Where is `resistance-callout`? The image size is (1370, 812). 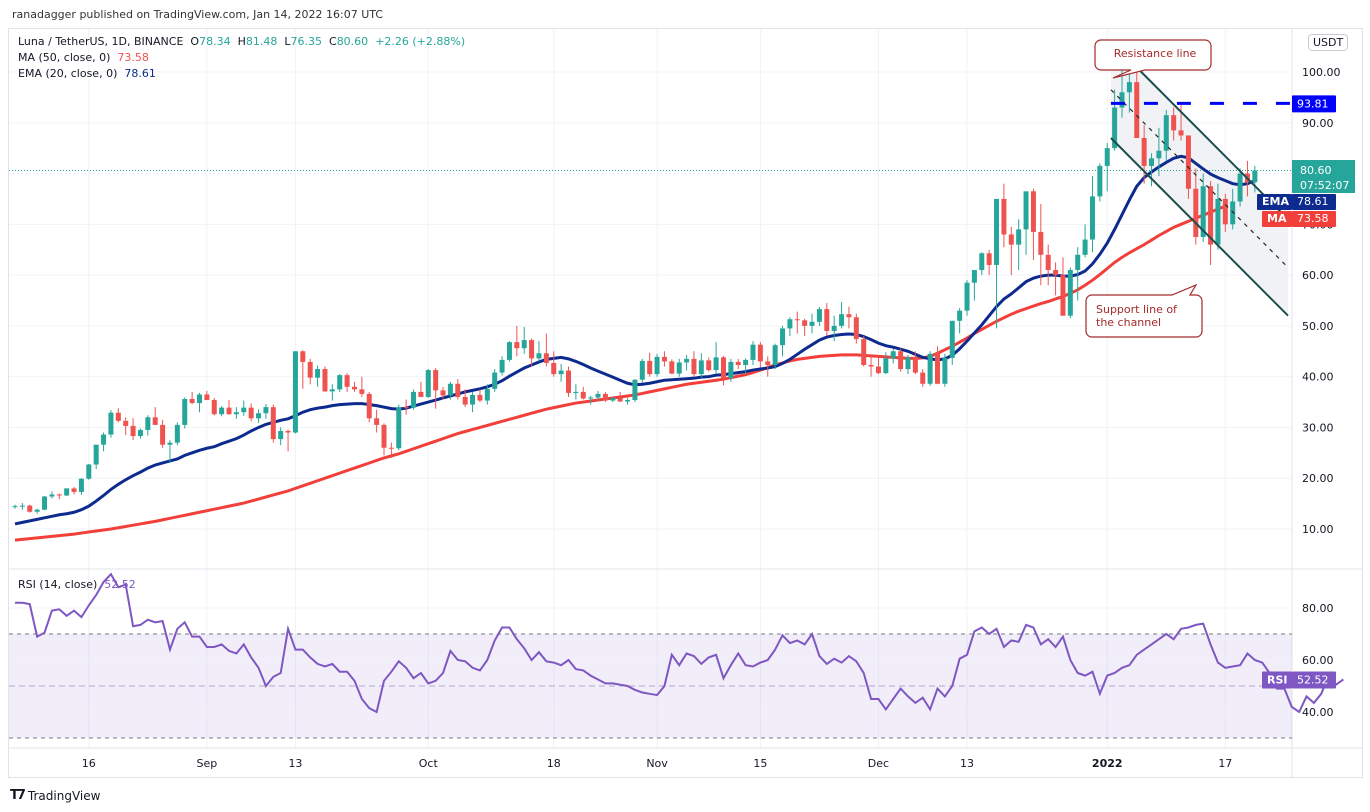 resistance-callout is located at coordinates (1153, 59).